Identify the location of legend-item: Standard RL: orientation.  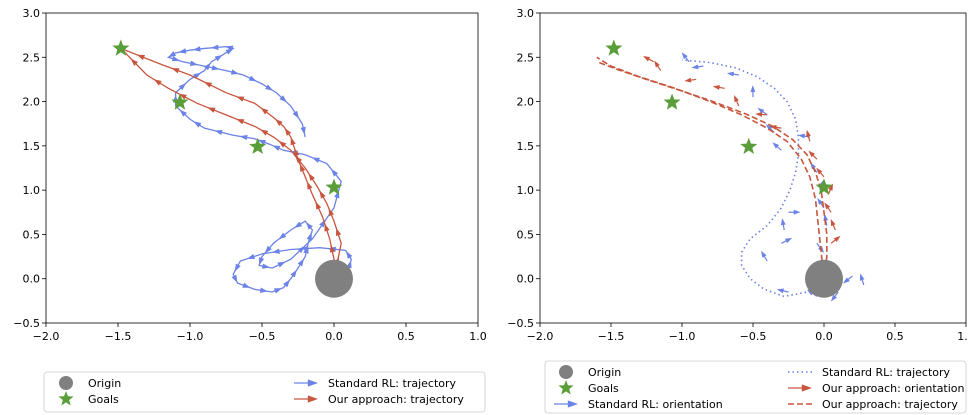
(638, 404).